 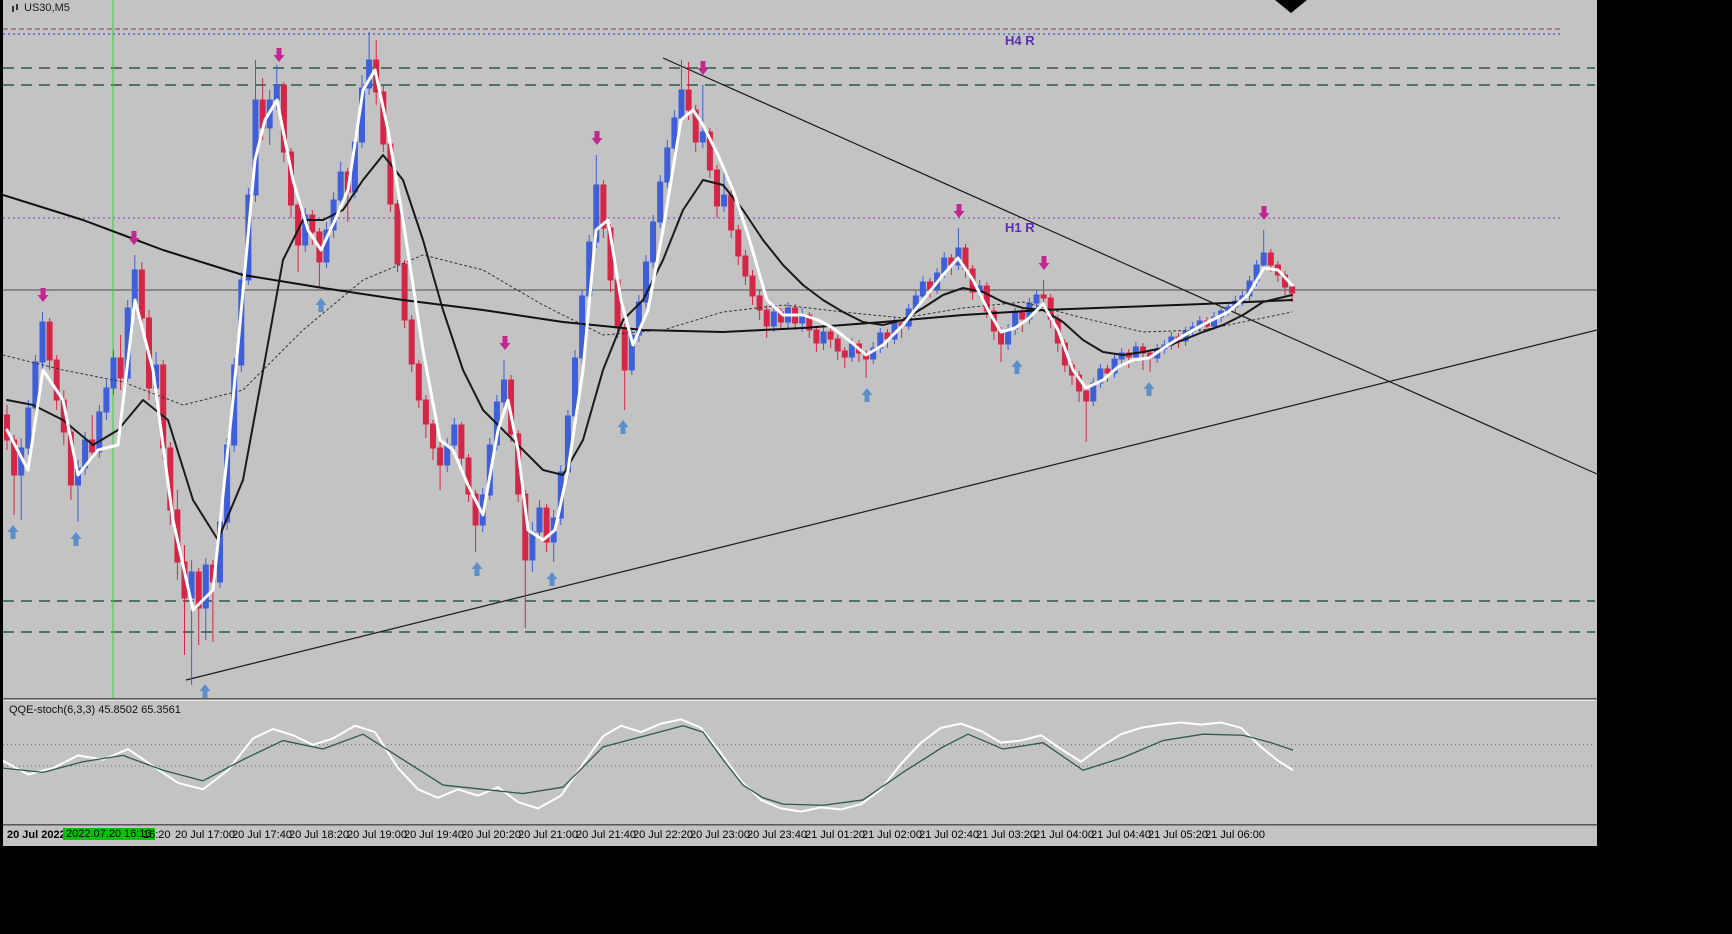 I want to click on time-axis-label: 16:20, so click(x=157, y=835).